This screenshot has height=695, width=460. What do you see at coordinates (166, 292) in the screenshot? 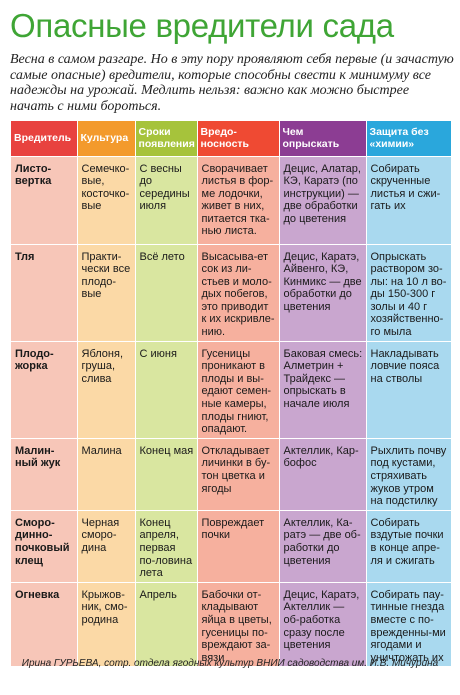
I see `timing-cell: Всё лето` at bounding box center [166, 292].